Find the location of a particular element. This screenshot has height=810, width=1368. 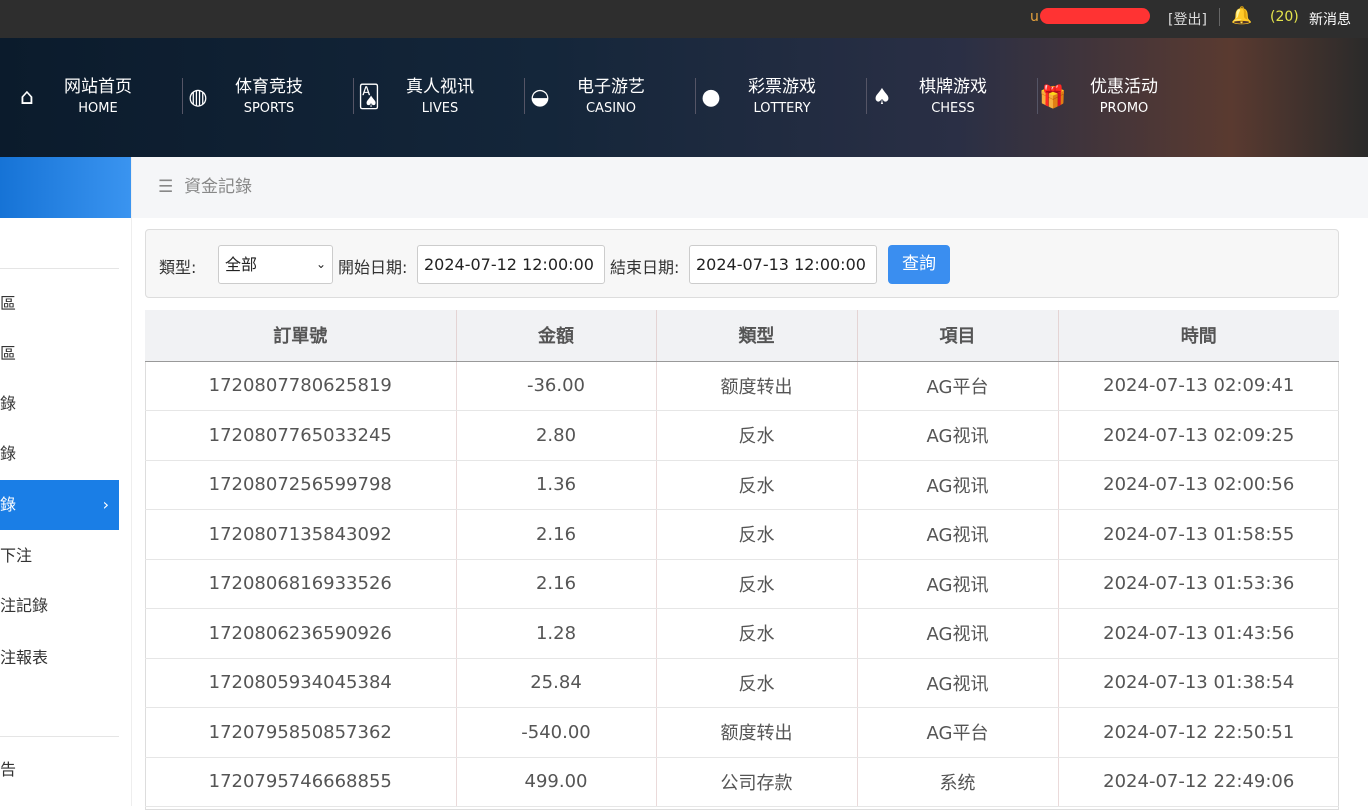

messages-link: 新消息 is located at coordinates (1330, 20).